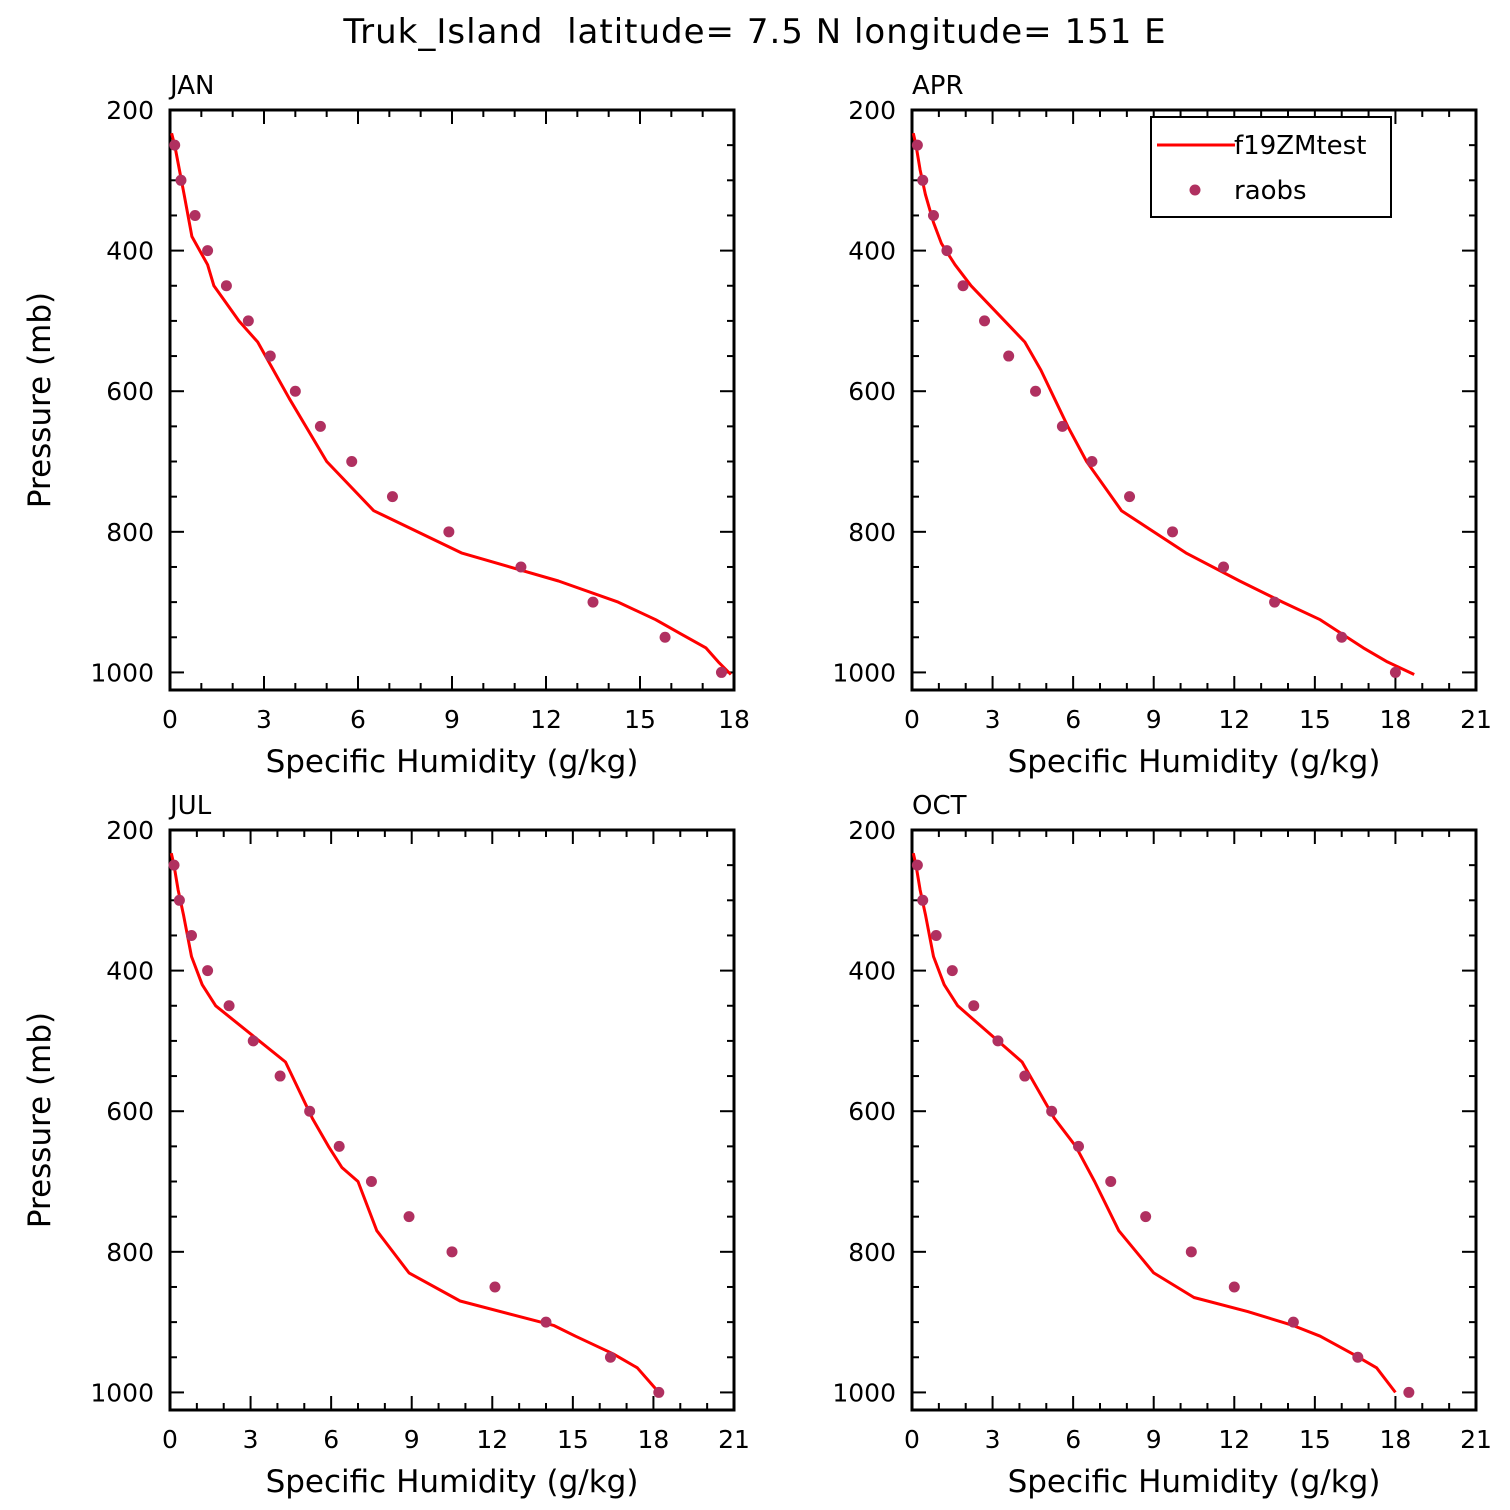 The image size is (1510, 1510). I want to click on legend: f19ZMtest raobs, so click(1271, 167).